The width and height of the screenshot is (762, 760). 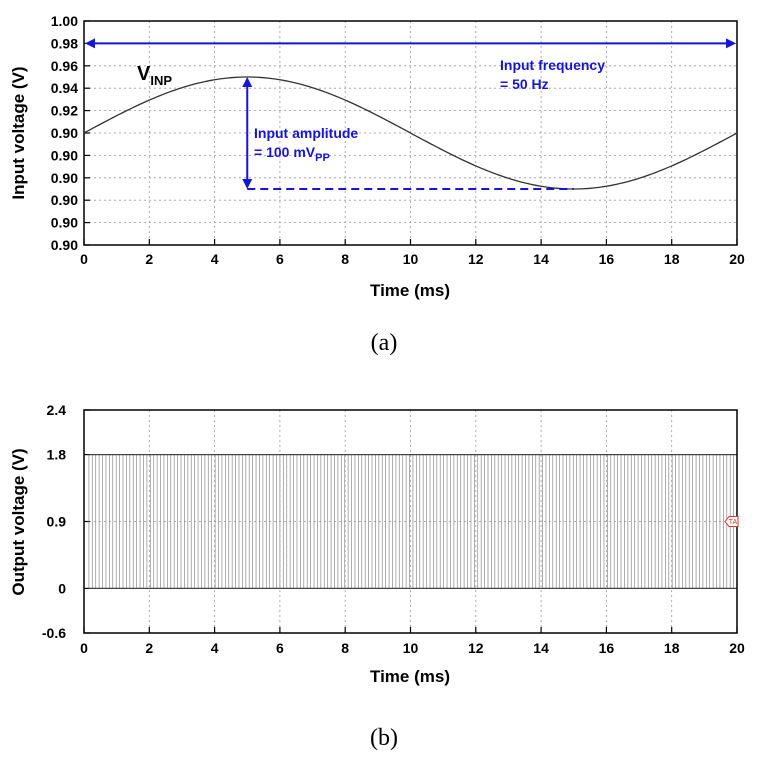 I want to click on x-tick-label-a: 2, so click(x=149, y=259).